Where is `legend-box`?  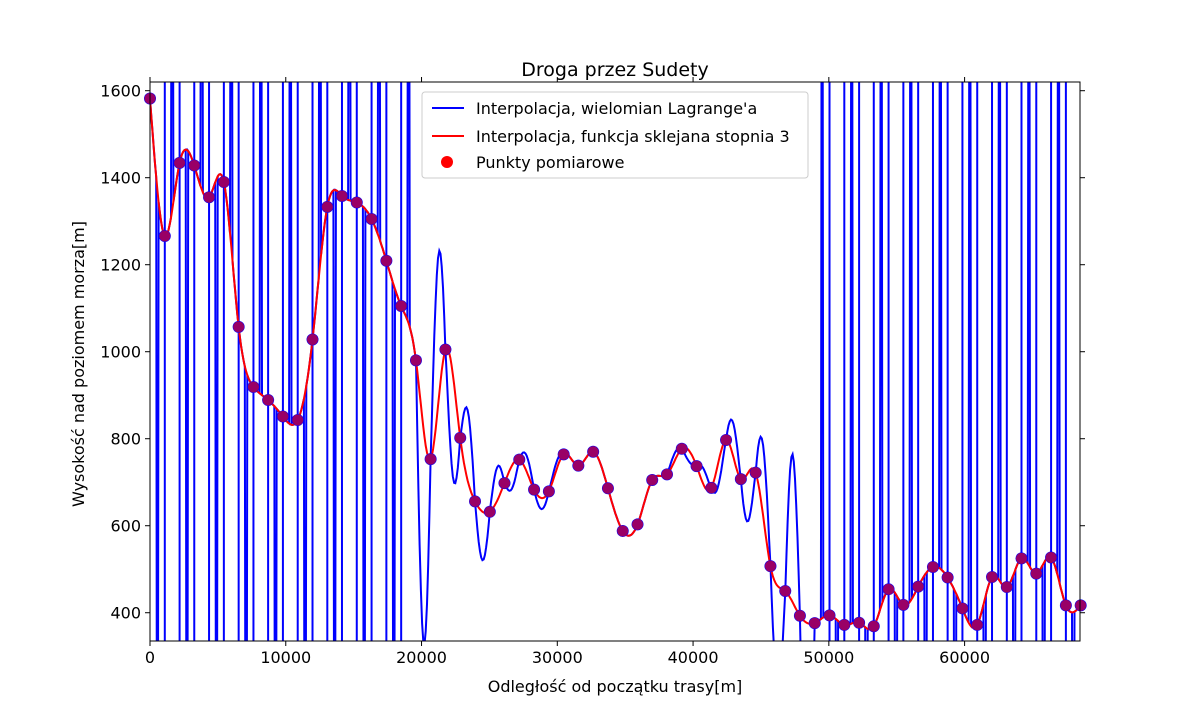 legend-box is located at coordinates (615, 135).